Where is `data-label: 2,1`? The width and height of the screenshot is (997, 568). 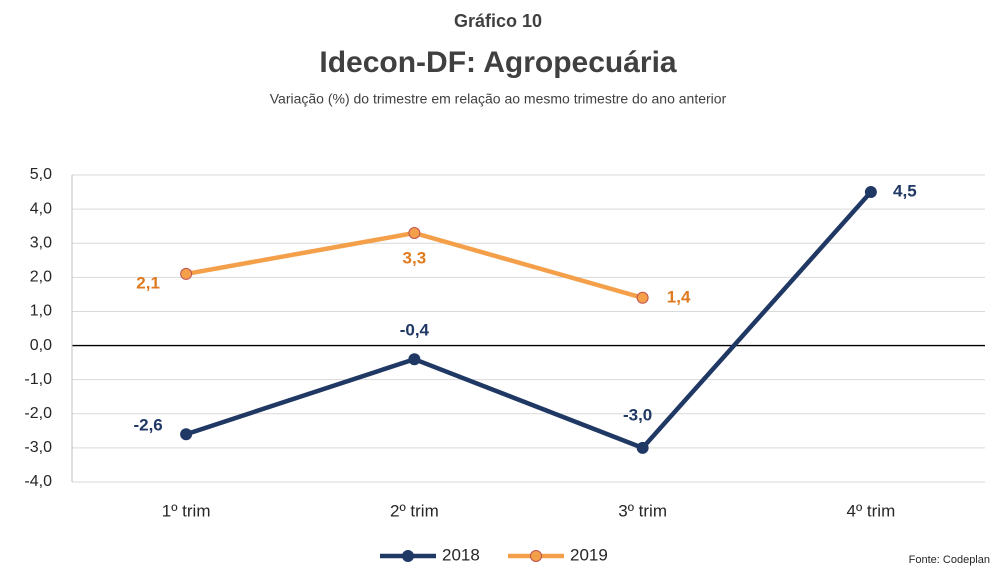 data-label: 2,1 is located at coordinates (148, 282).